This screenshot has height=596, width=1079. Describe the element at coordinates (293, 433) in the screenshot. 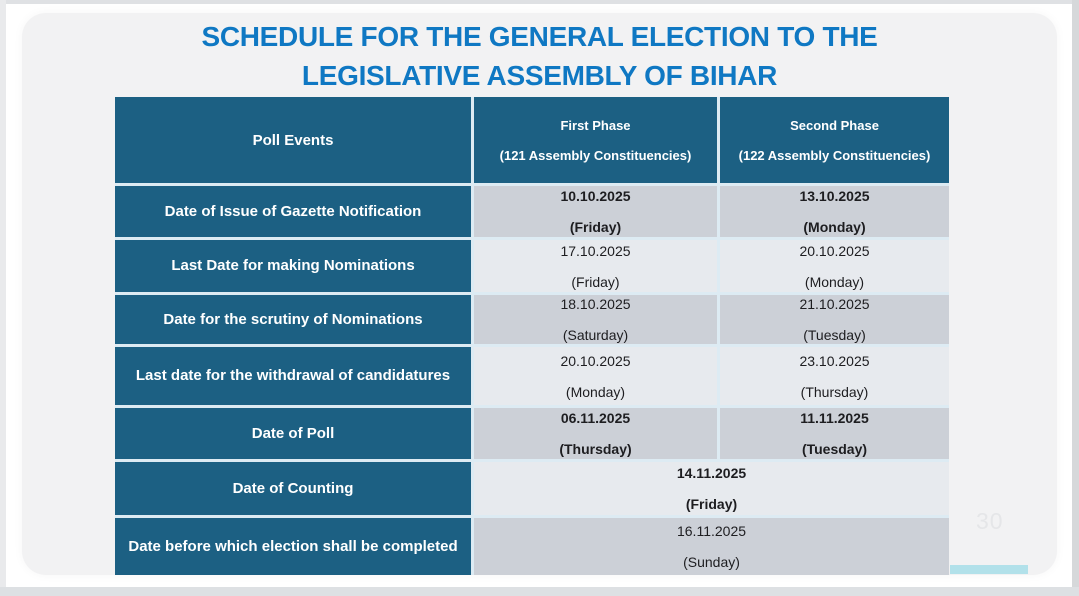

I see `event-cell-date-of-poll: Date of Poll` at that location.